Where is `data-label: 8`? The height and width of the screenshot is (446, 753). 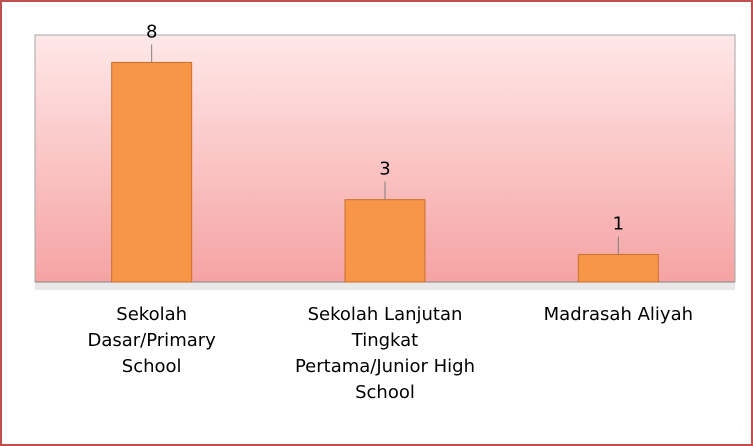 data-label: 8 is located at coordinates (151, 31).